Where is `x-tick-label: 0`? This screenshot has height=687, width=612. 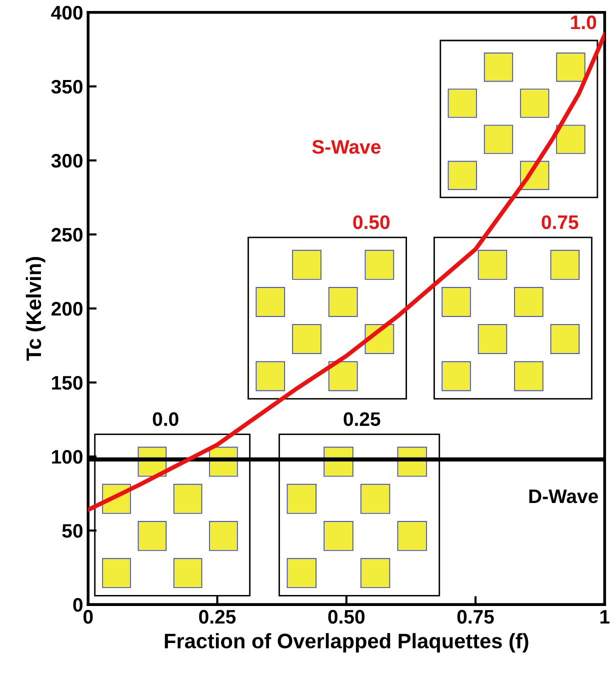
x-tick-label: 0 is located at coordinates (88, 617).